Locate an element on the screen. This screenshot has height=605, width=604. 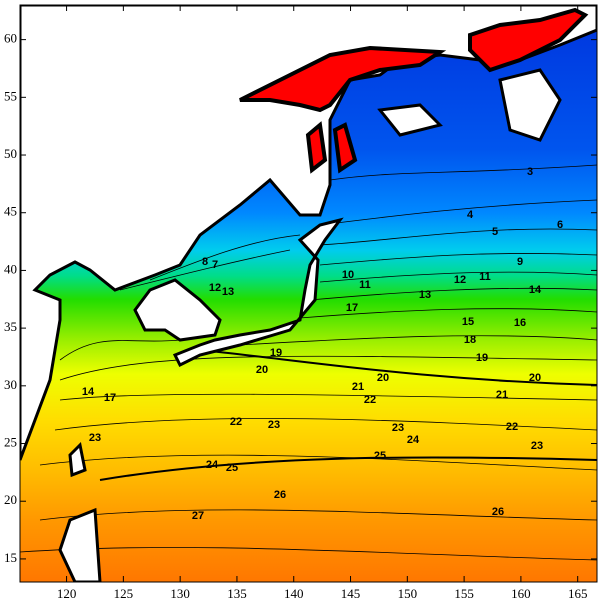
contour-label: 7 is located at coordinates (215, 265).